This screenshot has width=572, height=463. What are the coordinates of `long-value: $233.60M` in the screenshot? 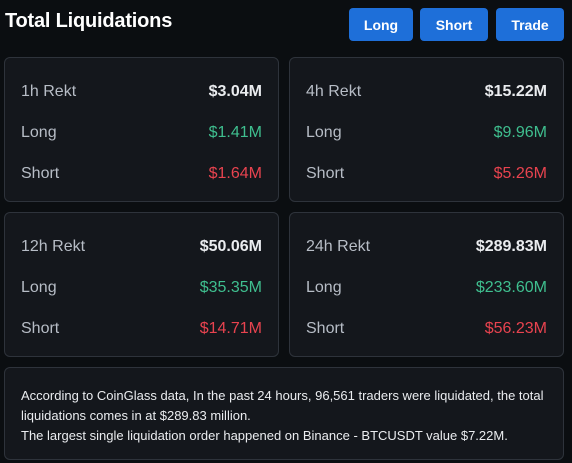 It's located at (511, 287).